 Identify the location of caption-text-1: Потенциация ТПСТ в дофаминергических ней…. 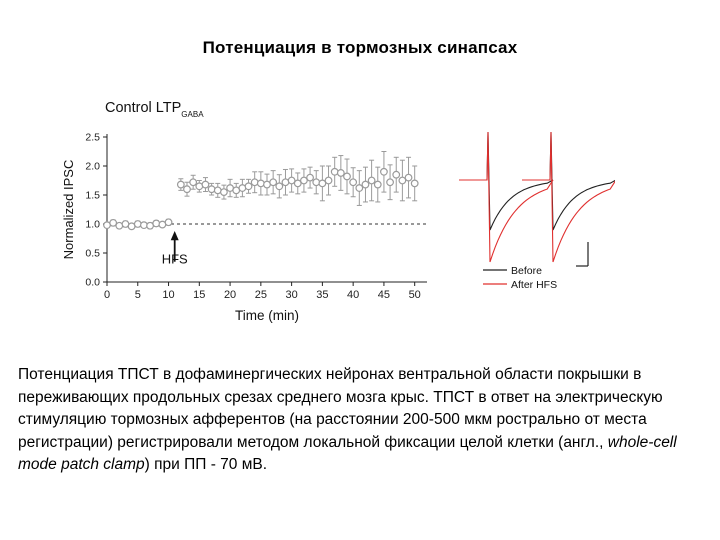
(340, 408).